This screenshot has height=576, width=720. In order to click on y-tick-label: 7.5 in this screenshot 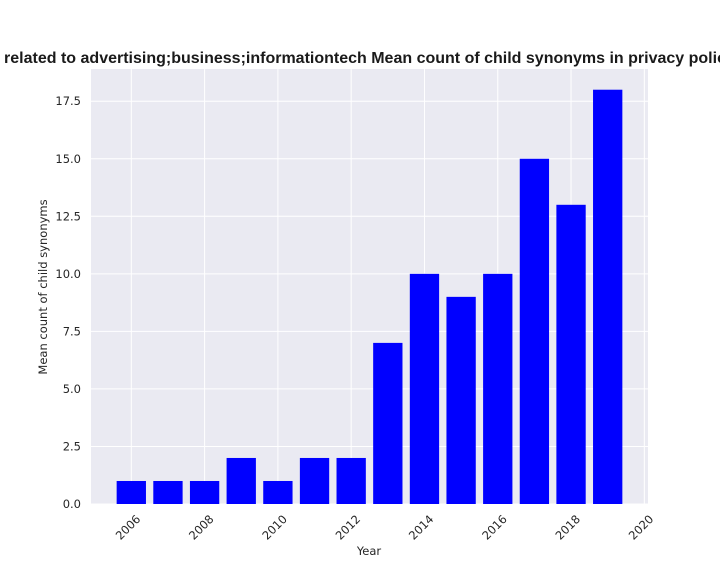, I will do `click(72, 331)`.